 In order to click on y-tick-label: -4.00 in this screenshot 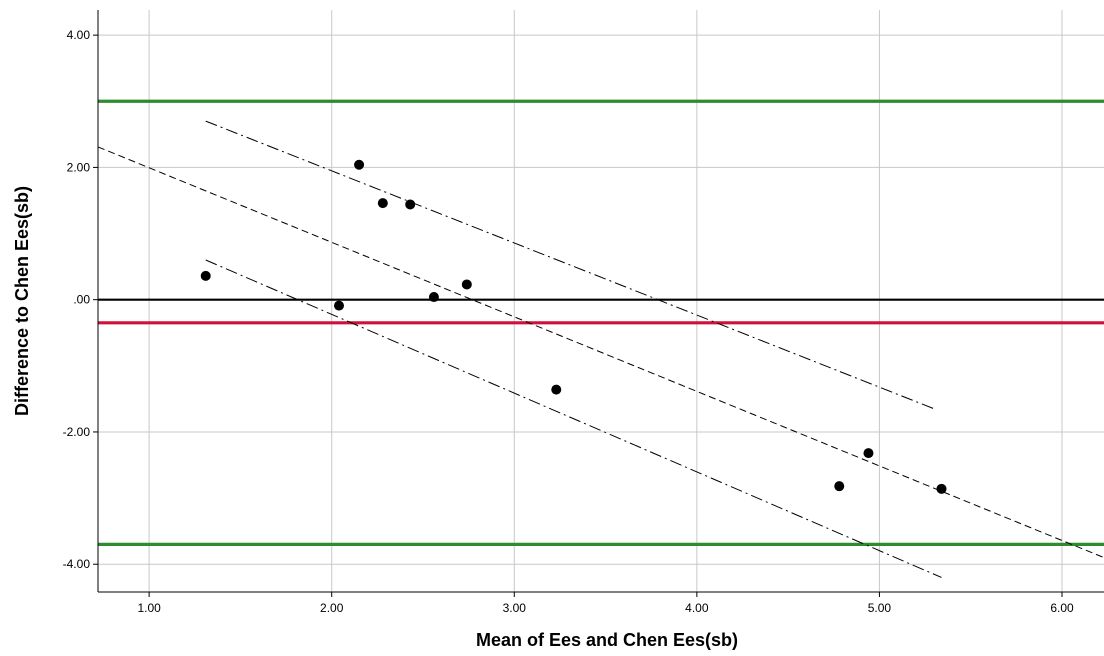, I will do `click(77, 564)`.